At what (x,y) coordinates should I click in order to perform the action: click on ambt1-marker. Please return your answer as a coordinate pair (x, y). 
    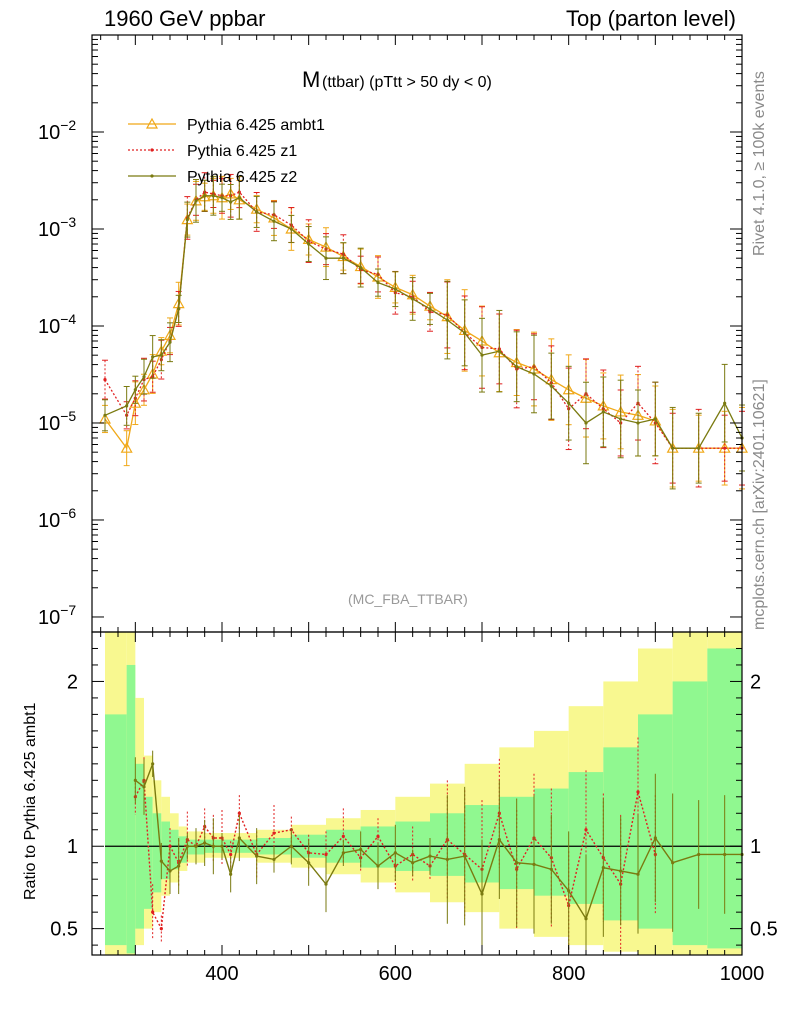
    Looking at the image, I should click on (126, 447).